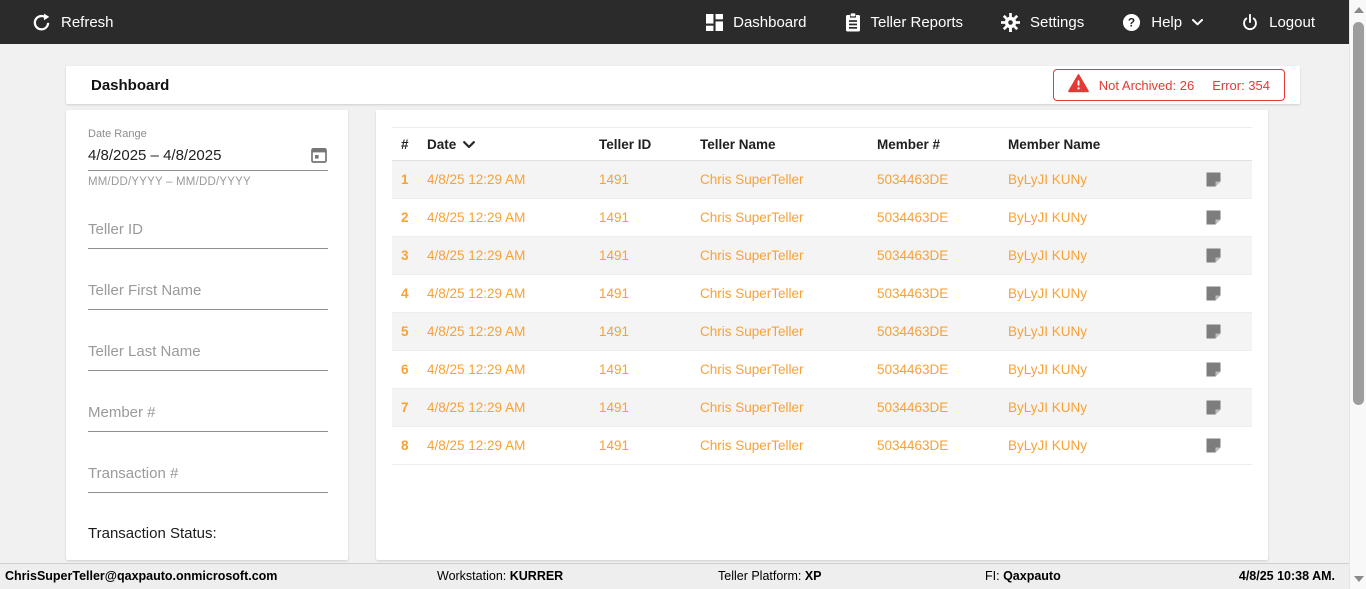  I want to click on teller-id-input, so click(208, 235).